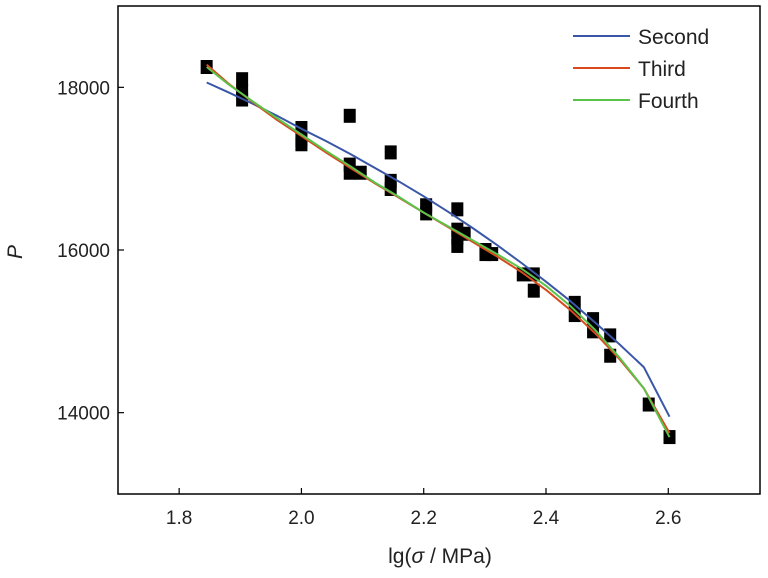 The image size is (768, 578). What do you see at coordinates (83, 414) in the screenshot?
I see `y-tick-label: 14000` at bounding box center [83, 414].